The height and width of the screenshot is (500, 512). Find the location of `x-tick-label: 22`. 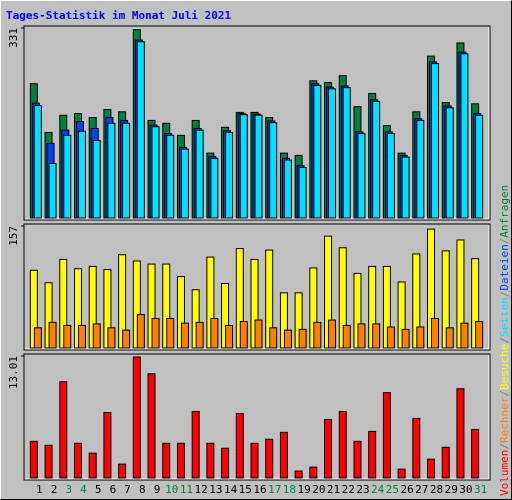

x-tick-label: 22 is located at coordinates (348, 489).